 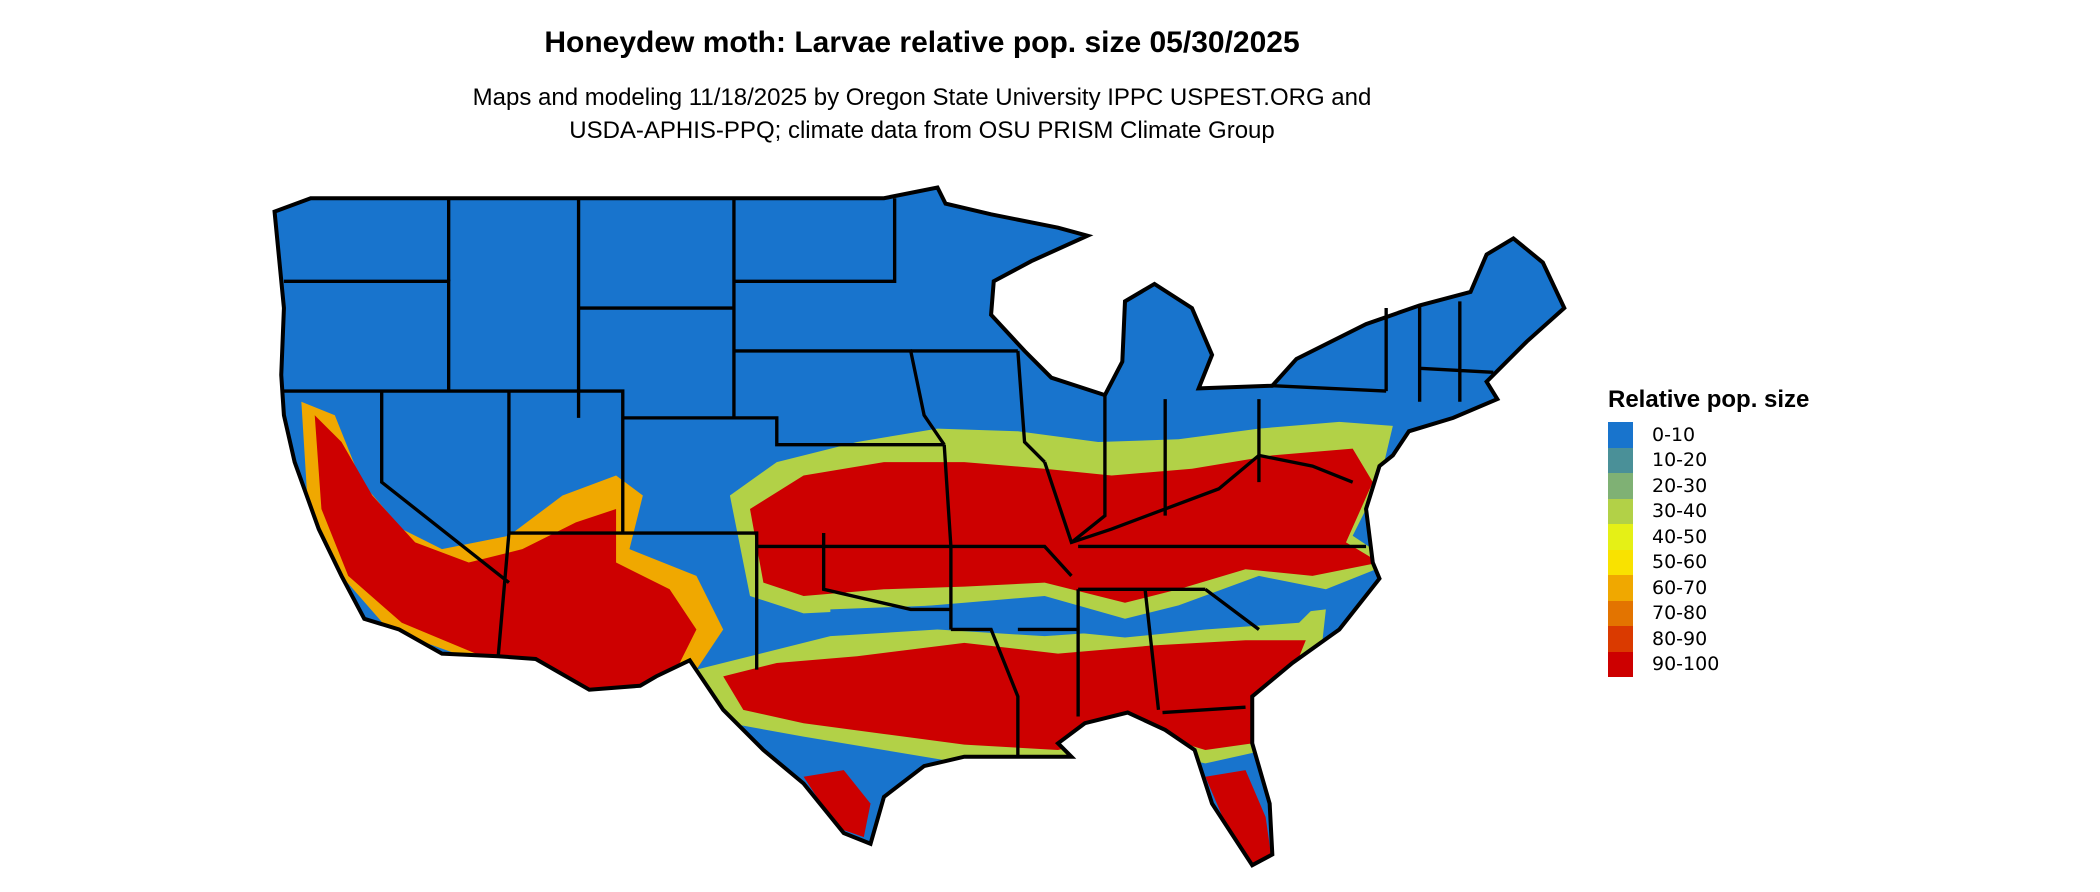 I want to click on legend-item: 80-90, so click(x=1708, y=639).